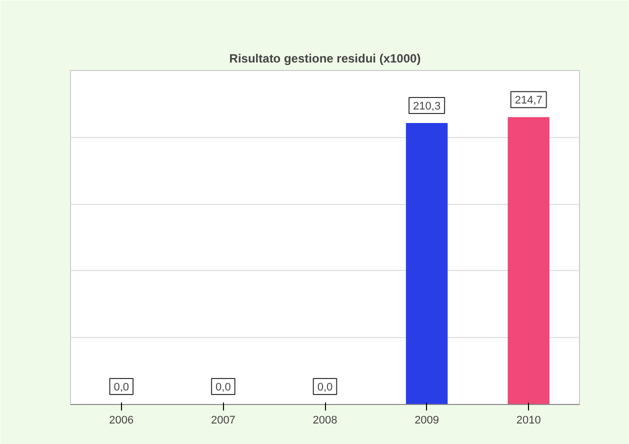 The image size is (629, 444). What do you see at coordinates (427, 420) in the screenshot?
I see `x-tick-label: 2009` at bounding box center [427, 420].